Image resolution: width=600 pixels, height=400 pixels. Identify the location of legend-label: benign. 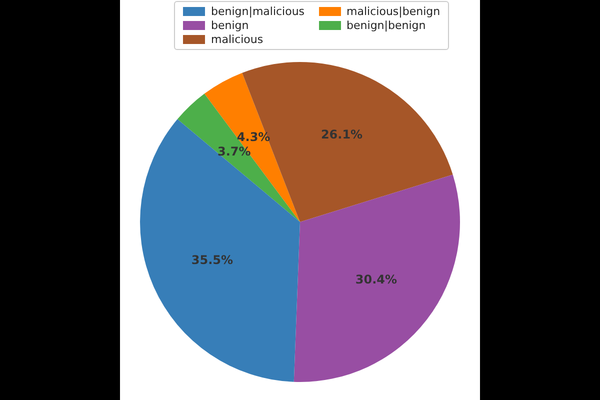
(230, 25).